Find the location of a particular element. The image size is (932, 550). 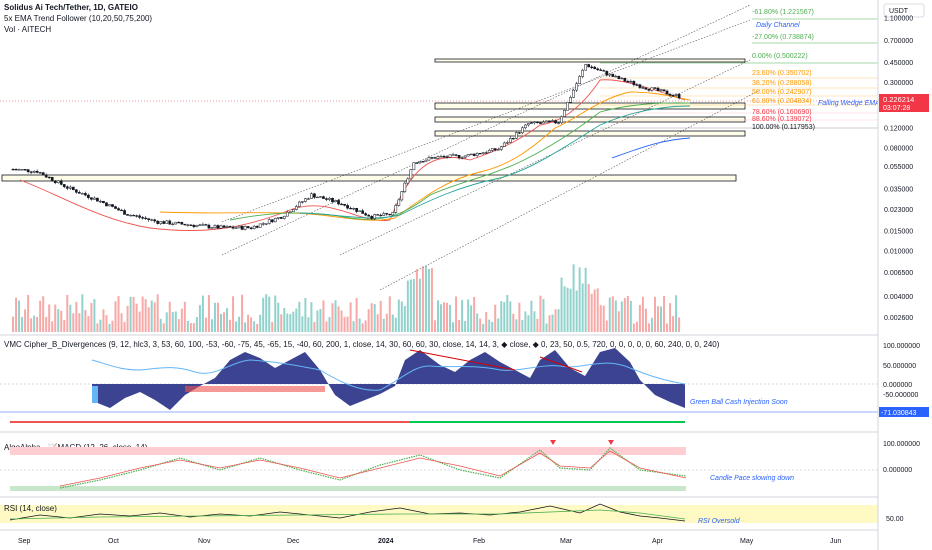

price-tick-11: 0.010000 is located at coordinates (898, 251).